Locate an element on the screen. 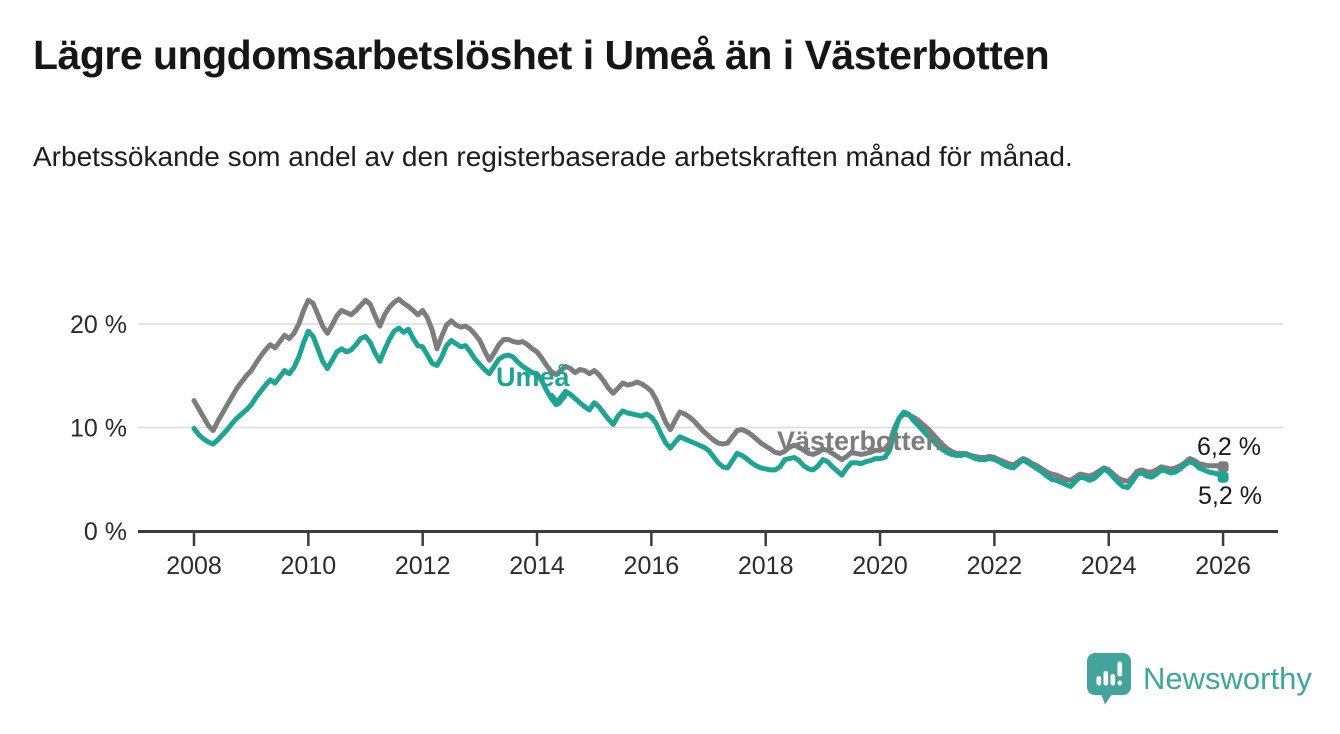 The image size is (1340, 734). x-tick-label: 2020 is located at coordinates (880, 566).